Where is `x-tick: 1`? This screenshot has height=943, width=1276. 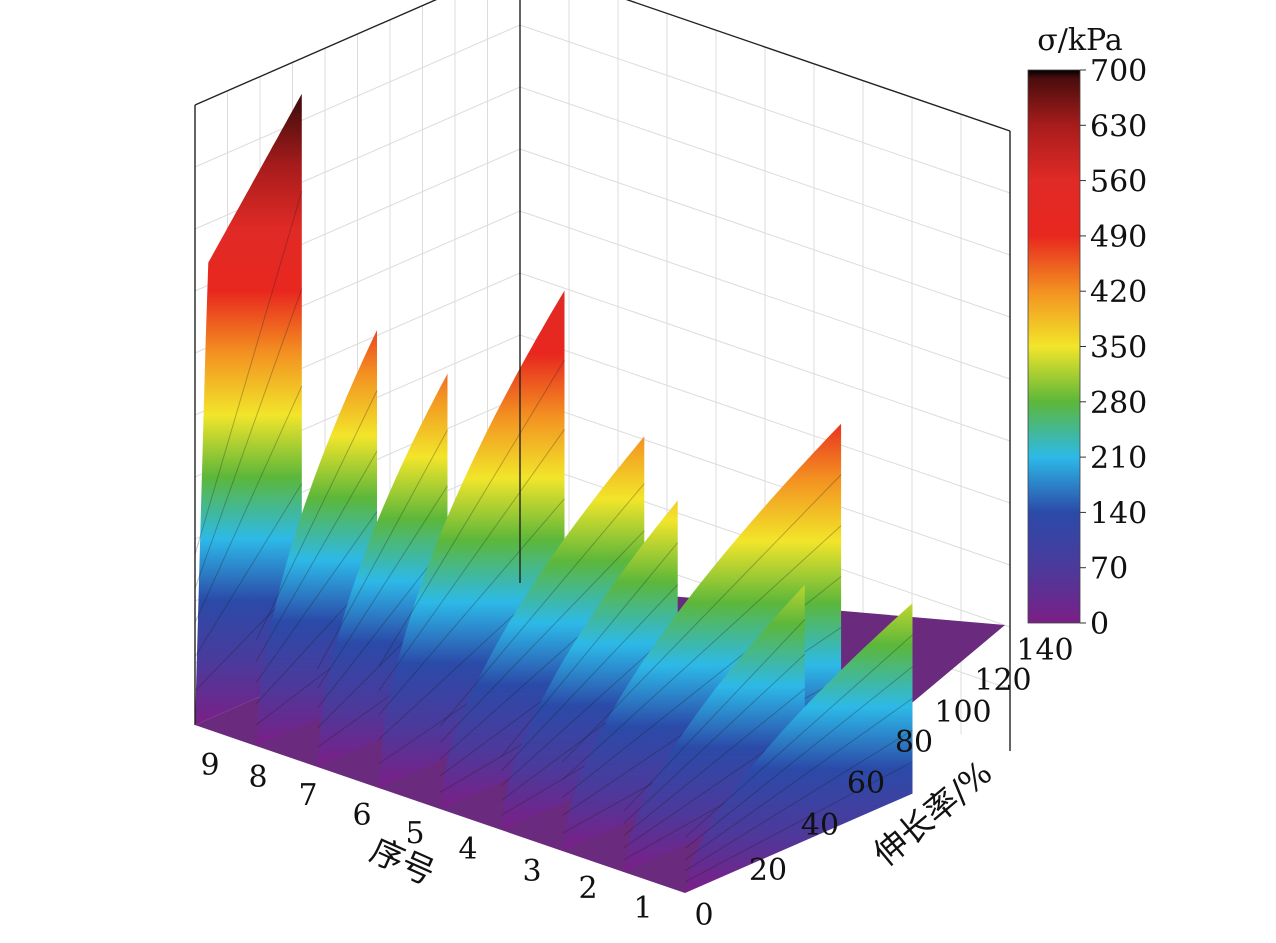
x-tick: 1 is located at coordinates (642, 908).